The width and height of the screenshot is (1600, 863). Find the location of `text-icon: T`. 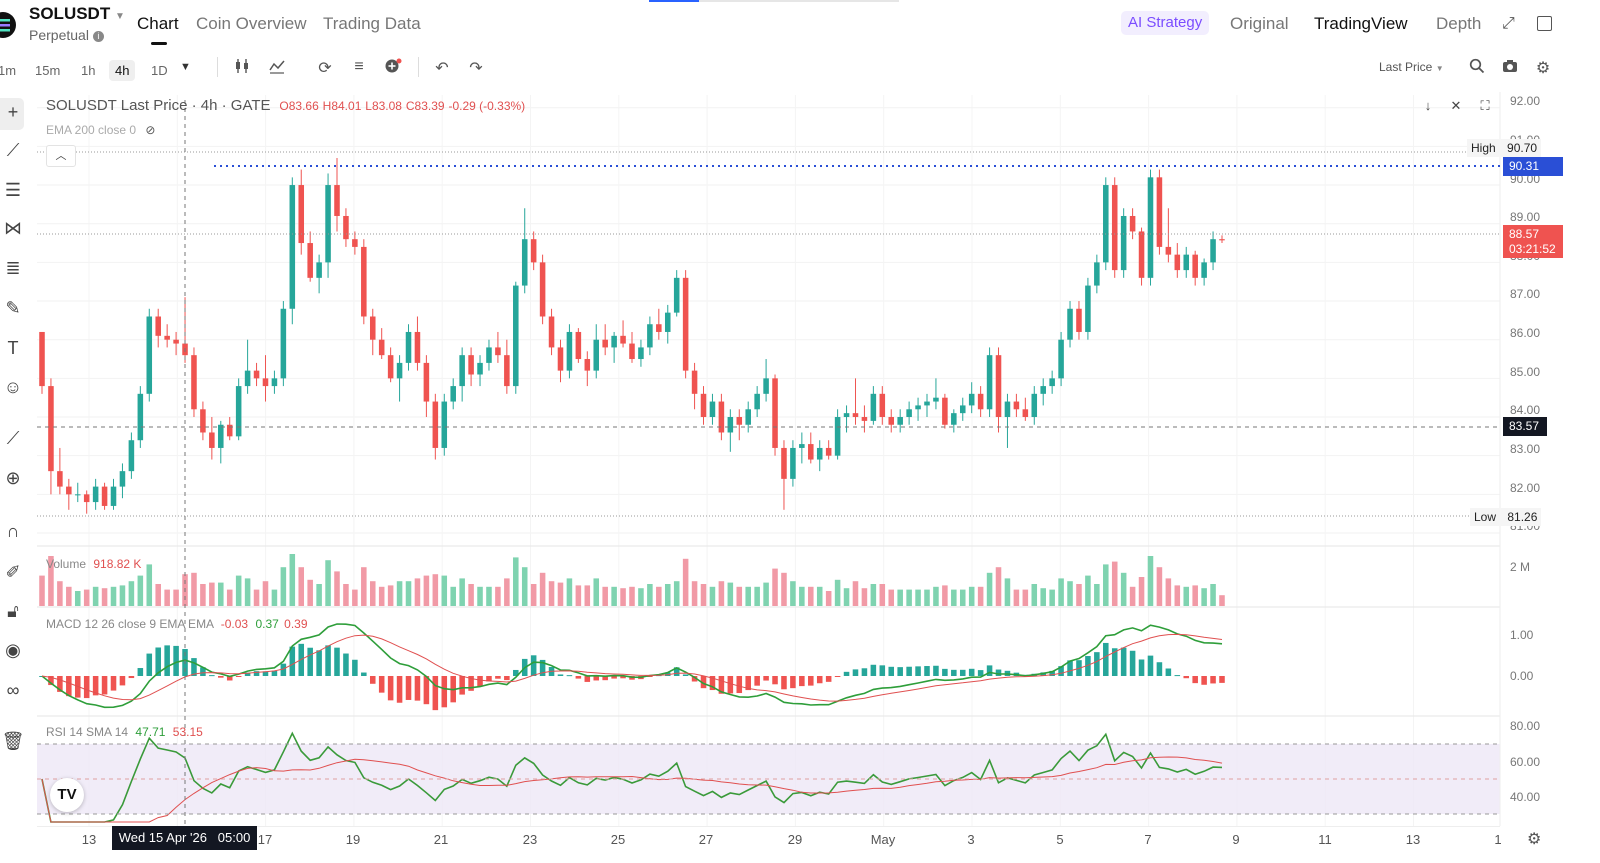

text-icon: T is located at coordinates (13, 348).